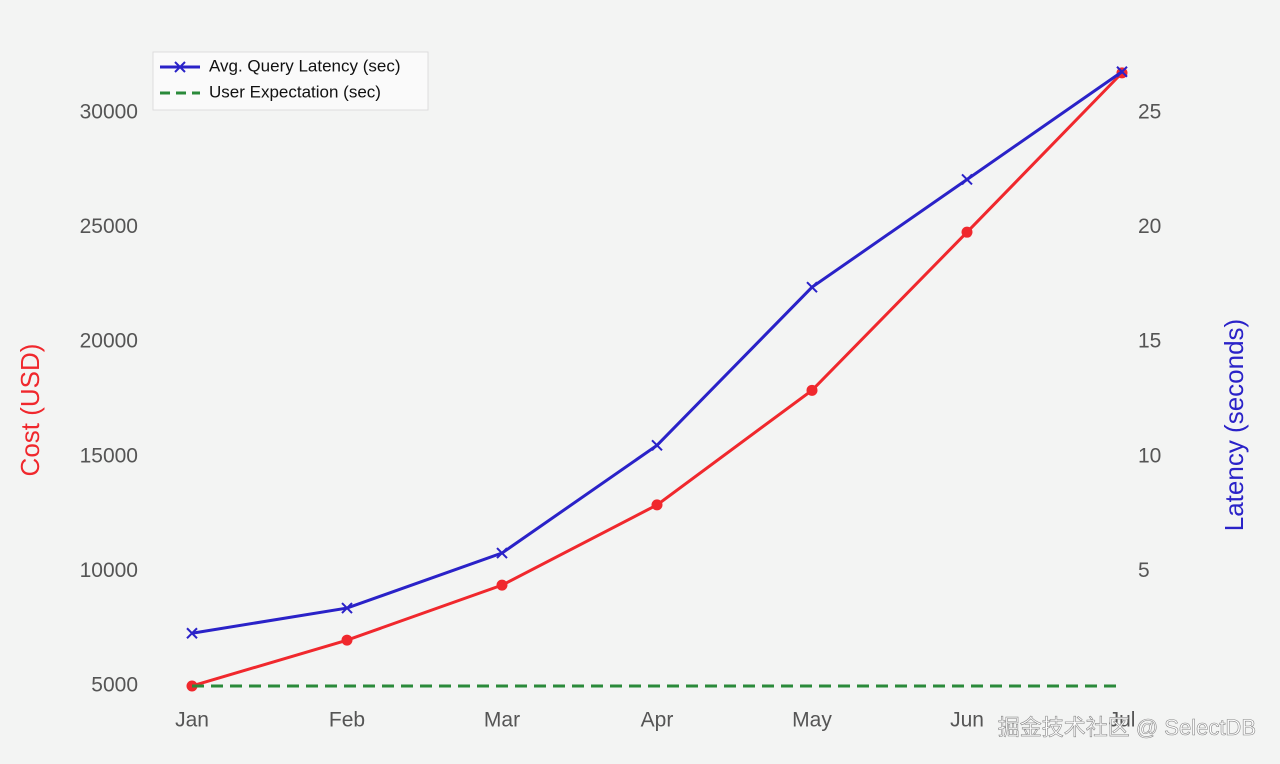 The image size is (1280, 764). What do you see at coordinates (109, 341) in the screenshot?
I see `y-tick-label: 20000` at bounding box center [109, 341].